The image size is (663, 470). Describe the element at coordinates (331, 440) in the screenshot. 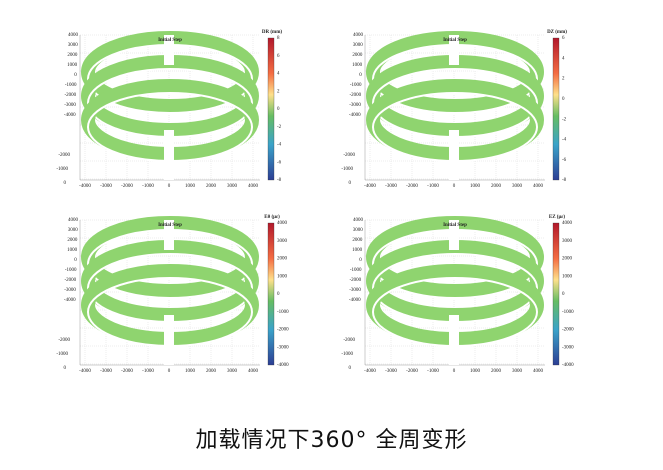

I see `caption: 加载情况下360° 全周变形` at that location.